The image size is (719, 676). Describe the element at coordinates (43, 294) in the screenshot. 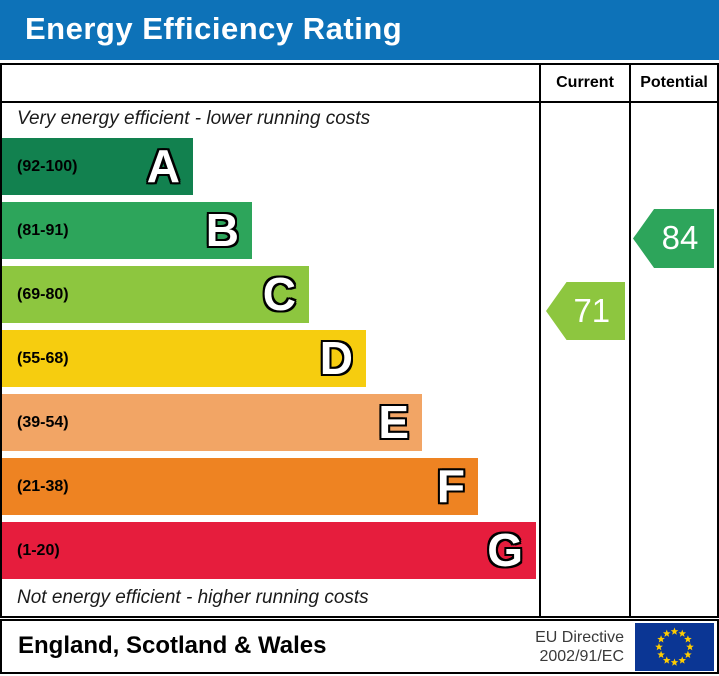

I see `band-c-range-label: (69-80)` at that location.